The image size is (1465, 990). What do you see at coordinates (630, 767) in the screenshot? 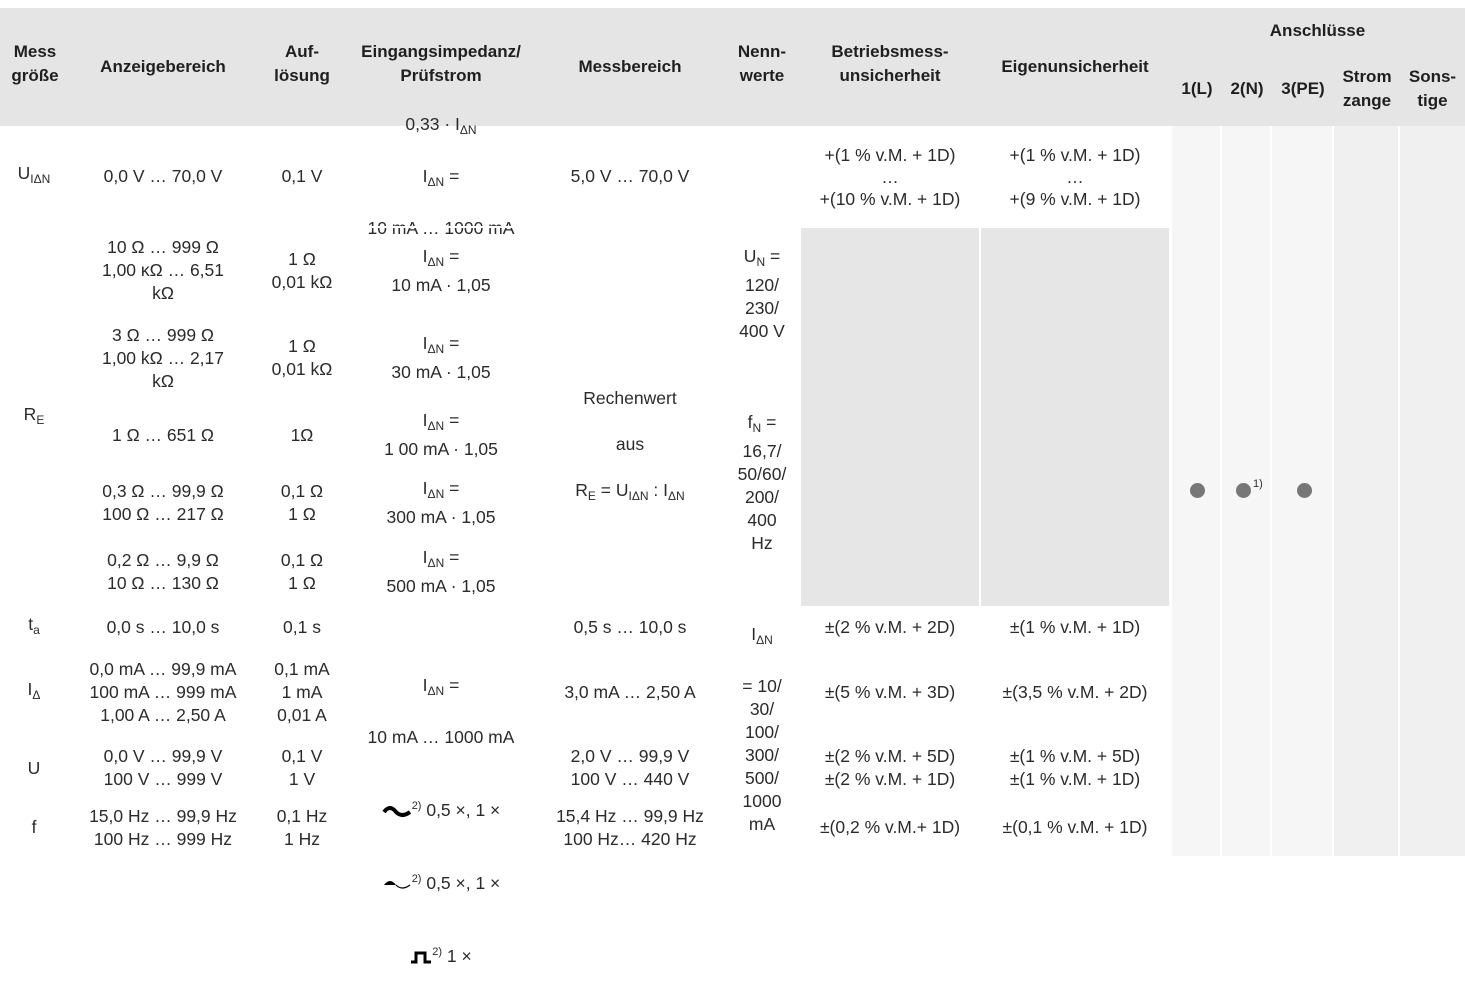
I see `mess-u: 2,0 V … 99,9 V 100 V … 440 V` at bounding box center [630, 767].